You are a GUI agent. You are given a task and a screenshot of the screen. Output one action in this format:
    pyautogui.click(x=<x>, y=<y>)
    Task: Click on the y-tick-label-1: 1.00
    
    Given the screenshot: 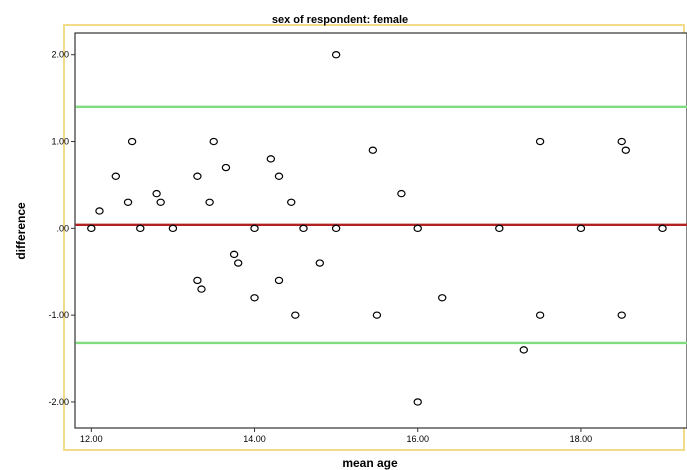 What is the action you would take?
    pyautogui.click(x=60, y=142)
    